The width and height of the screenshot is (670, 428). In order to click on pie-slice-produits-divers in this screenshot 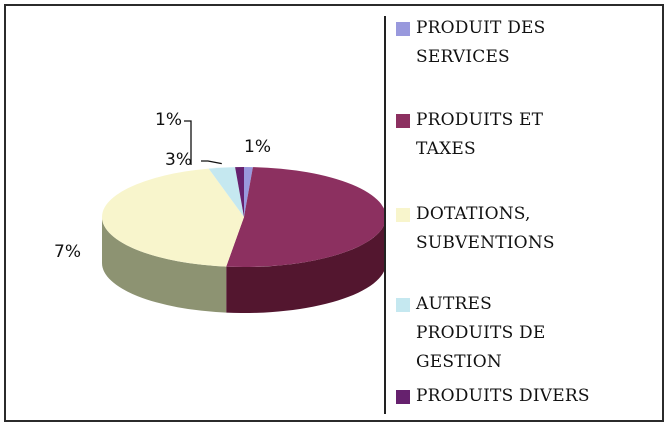, I will do `click(239, 192)`.